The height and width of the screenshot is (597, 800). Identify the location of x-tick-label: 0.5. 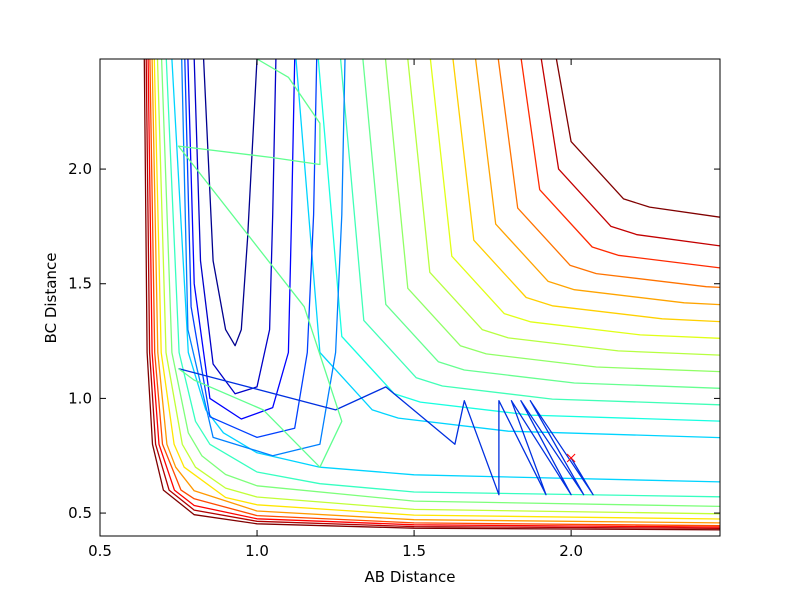
(100, 551).